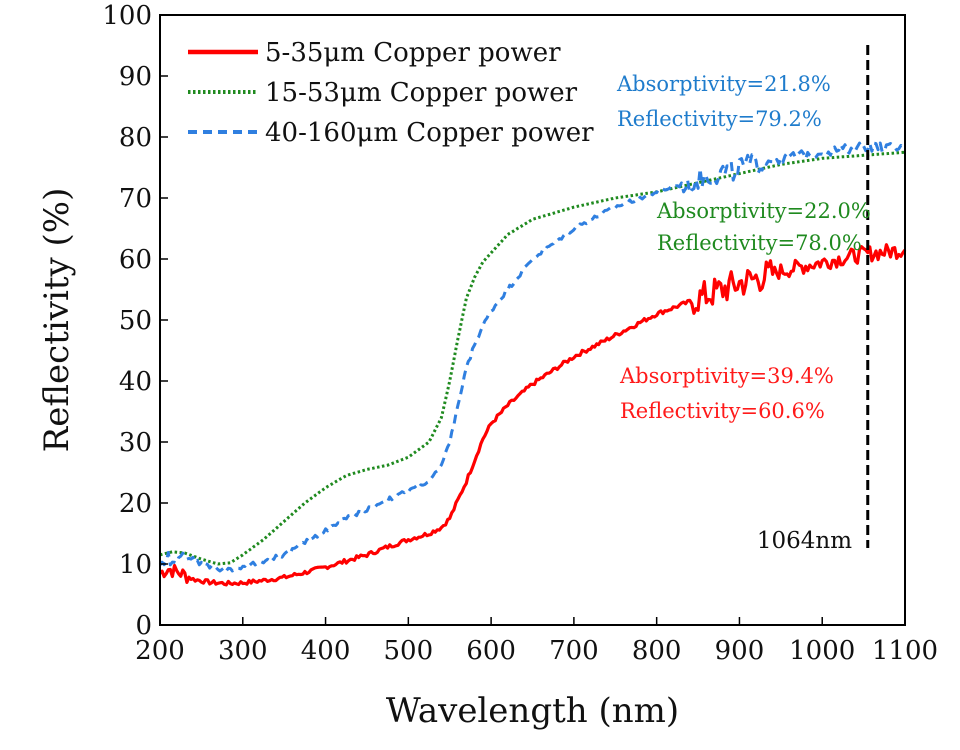 The image size is (960, 750). I want to click on x-tick-label: 400, so click(326, 651).